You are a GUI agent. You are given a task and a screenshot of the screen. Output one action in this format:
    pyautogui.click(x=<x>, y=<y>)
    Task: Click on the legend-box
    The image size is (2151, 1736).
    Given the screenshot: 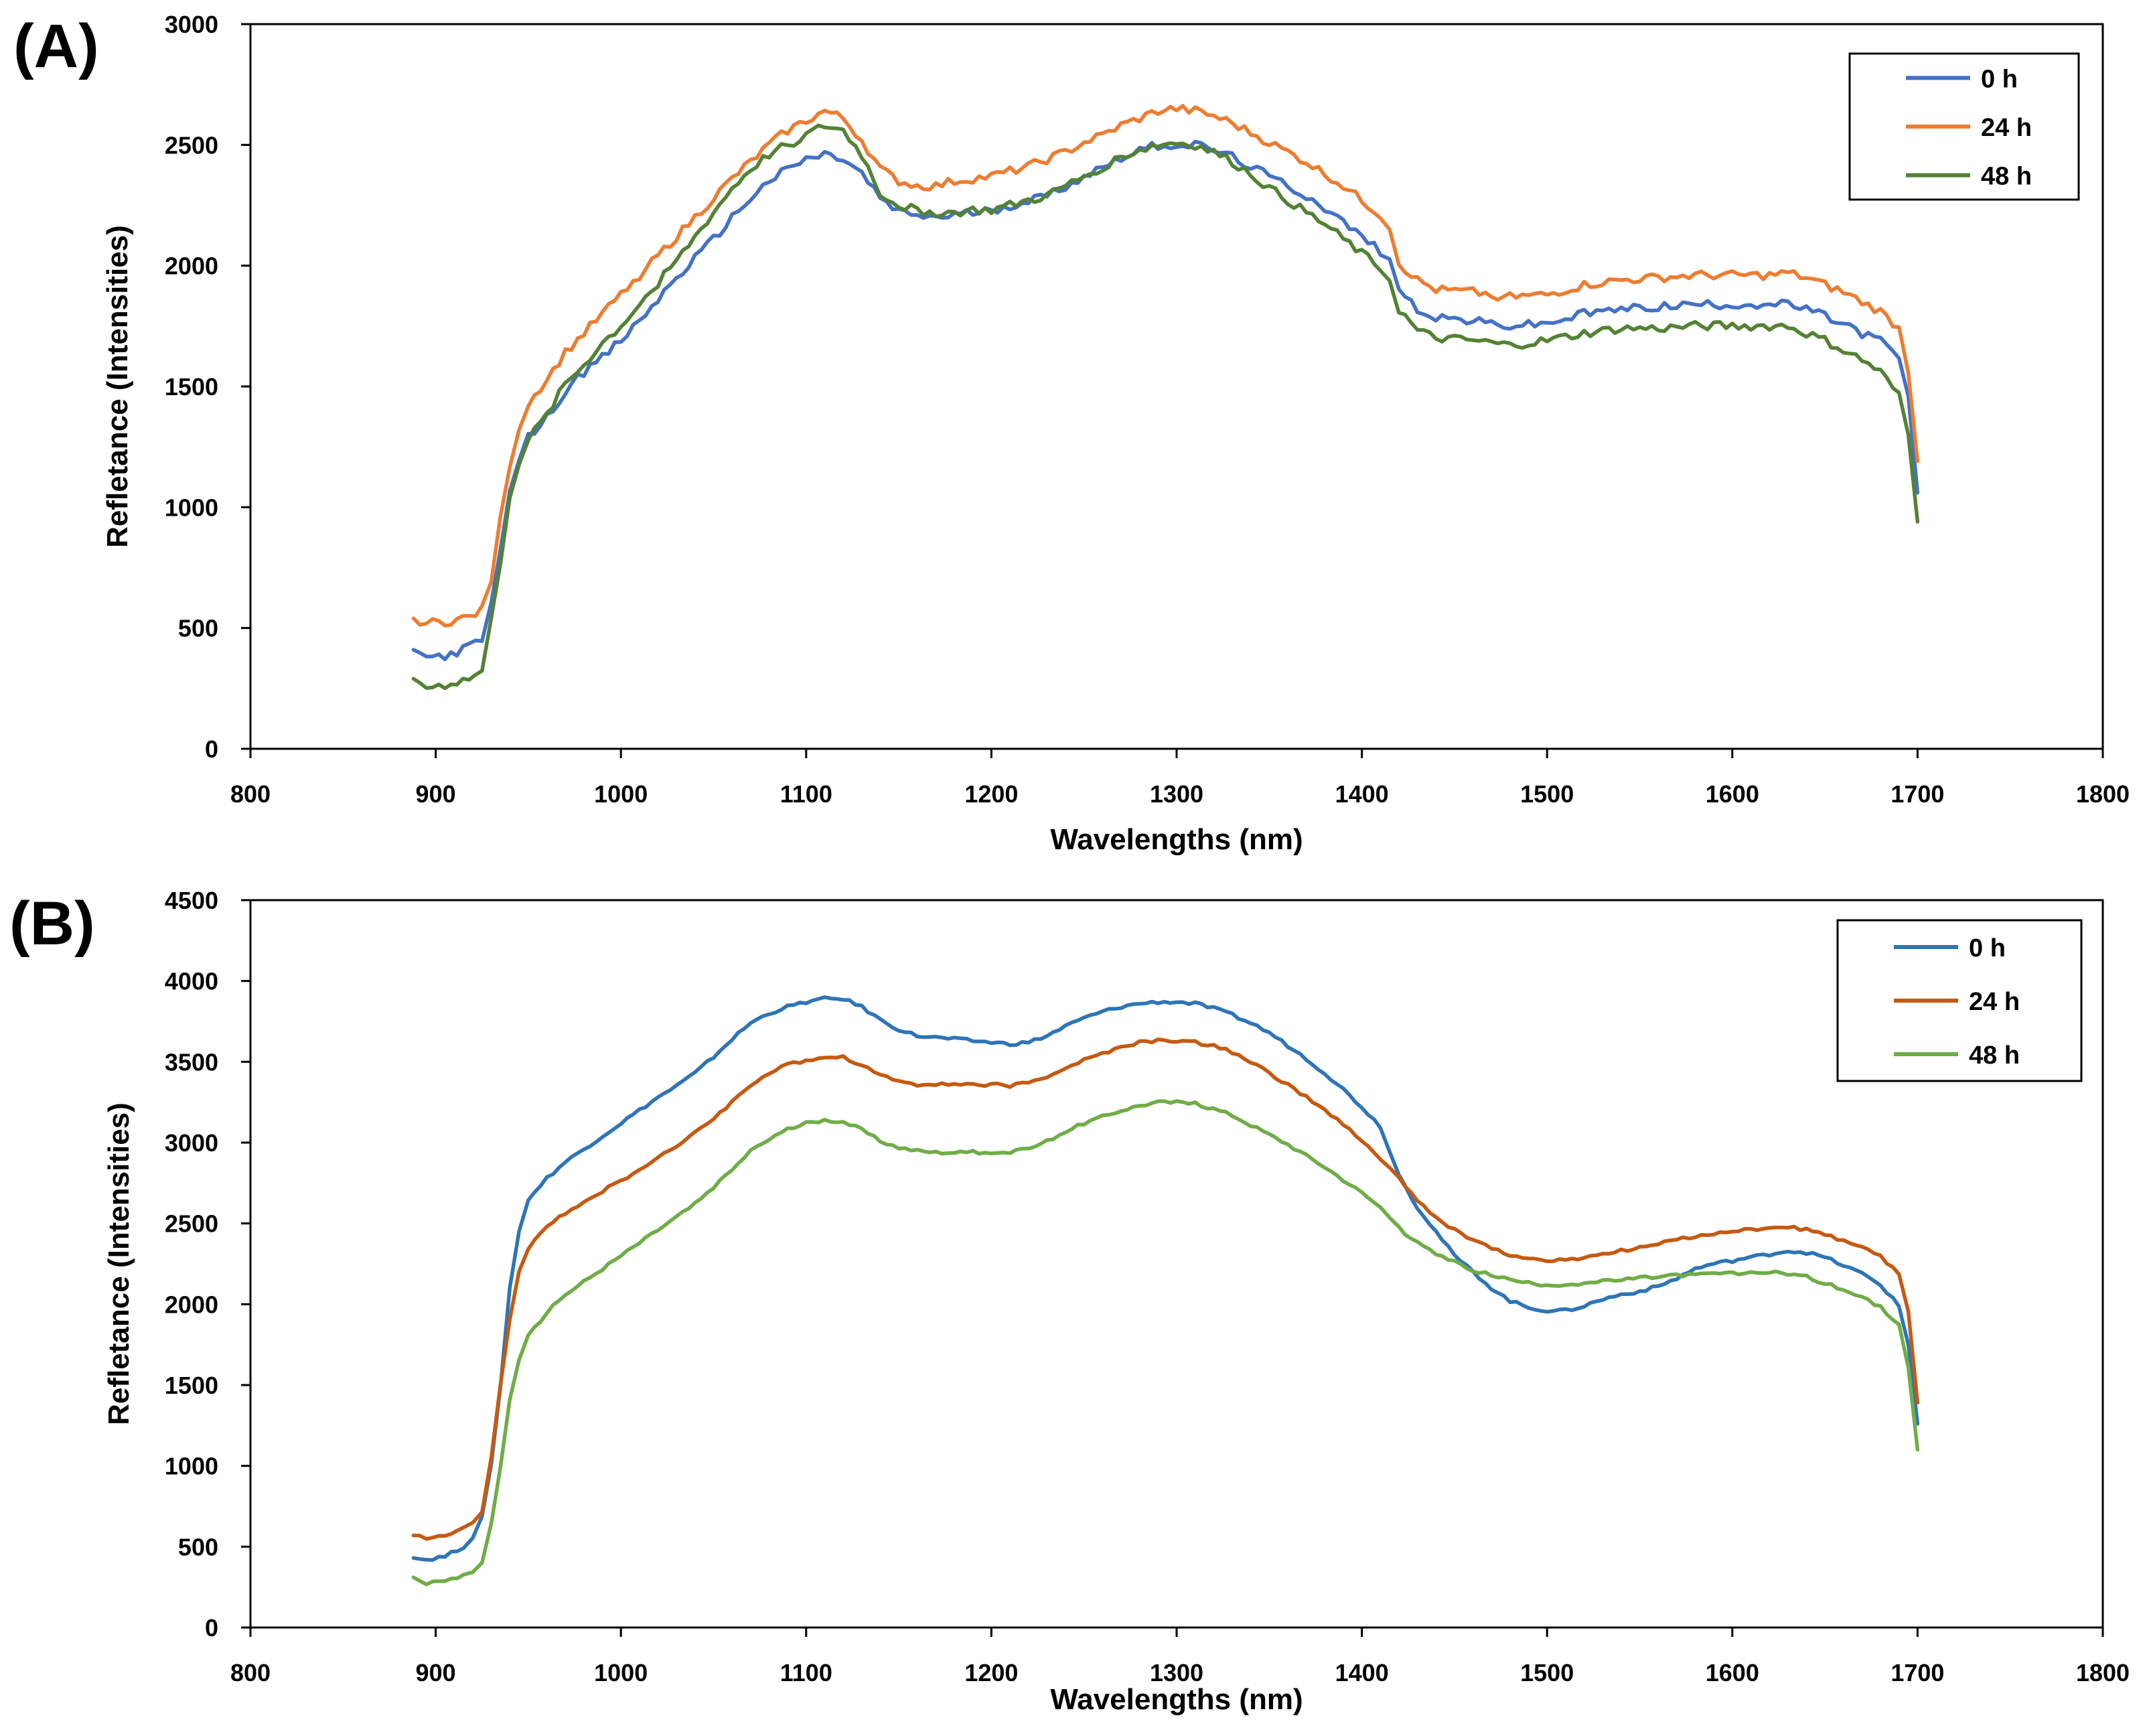 What is the action you would take?
    pyautogui.click(x=1959, y=1000)
    